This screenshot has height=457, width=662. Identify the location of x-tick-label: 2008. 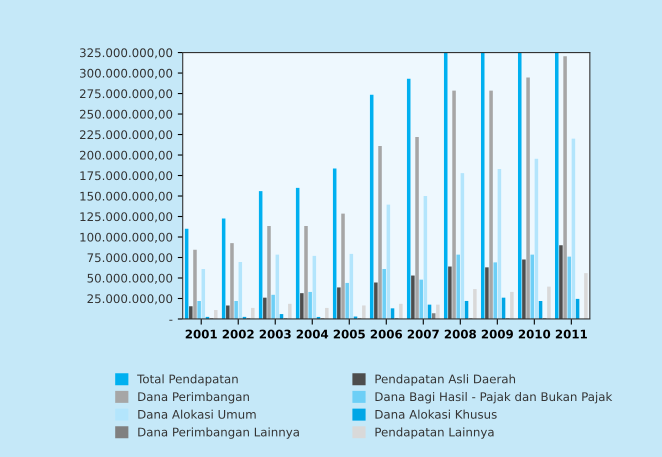
(460, 334).